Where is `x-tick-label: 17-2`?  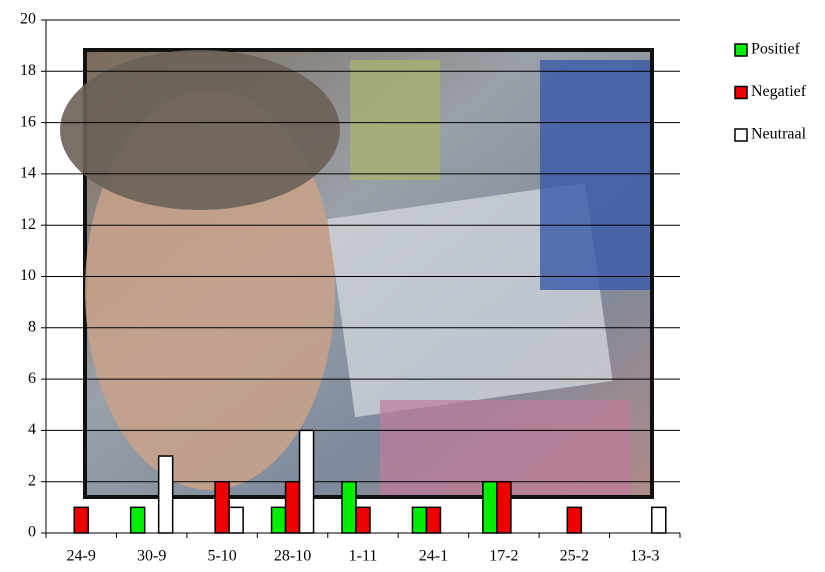
x-tick-label: 17-2 is located at coordinates (503, 556).